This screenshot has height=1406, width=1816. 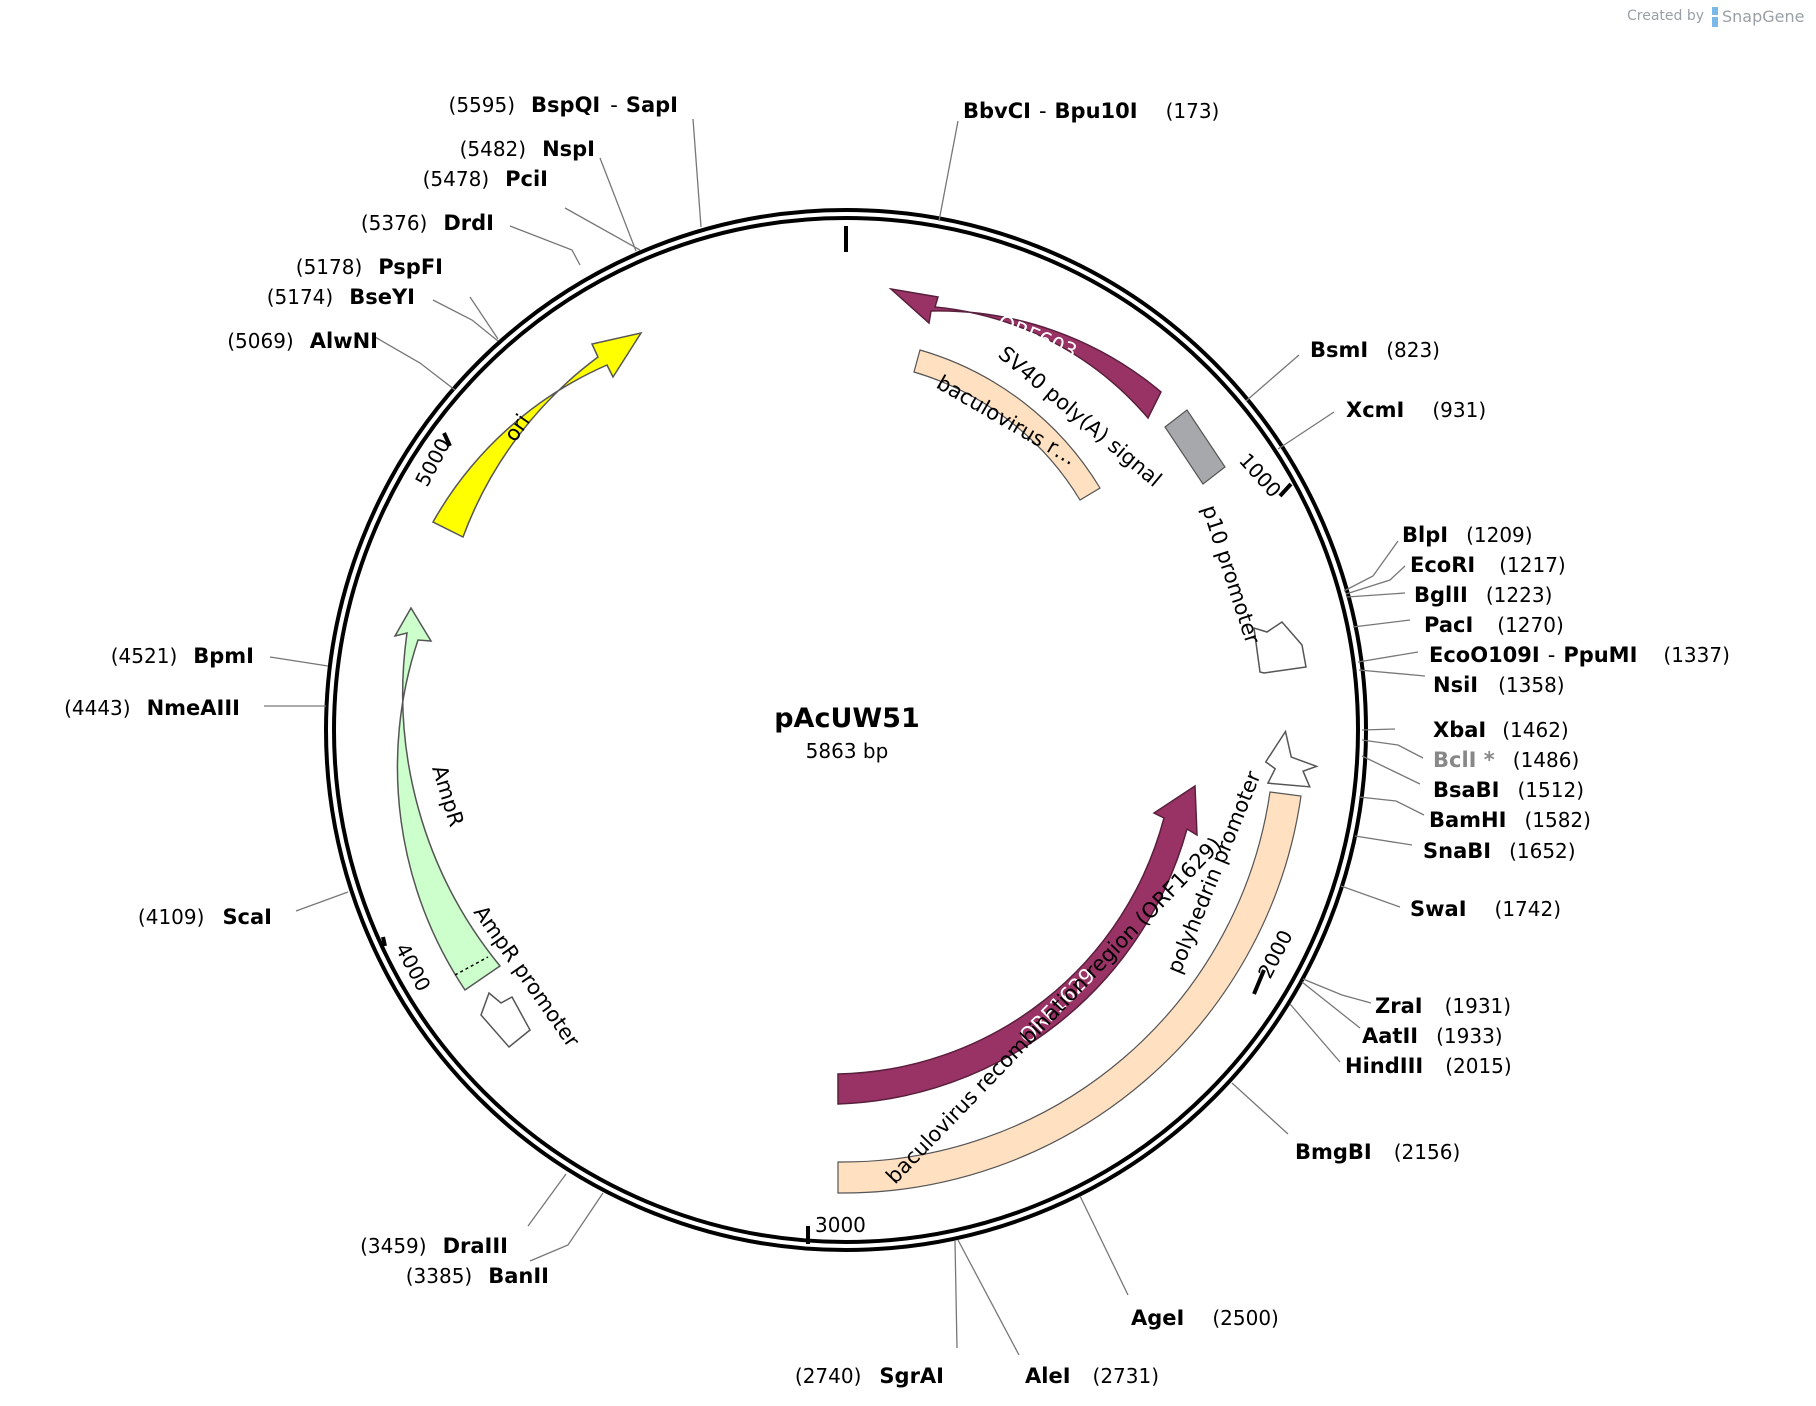 I want to click on site-s11: BclI * (1486), so click(x=1506, y=760).